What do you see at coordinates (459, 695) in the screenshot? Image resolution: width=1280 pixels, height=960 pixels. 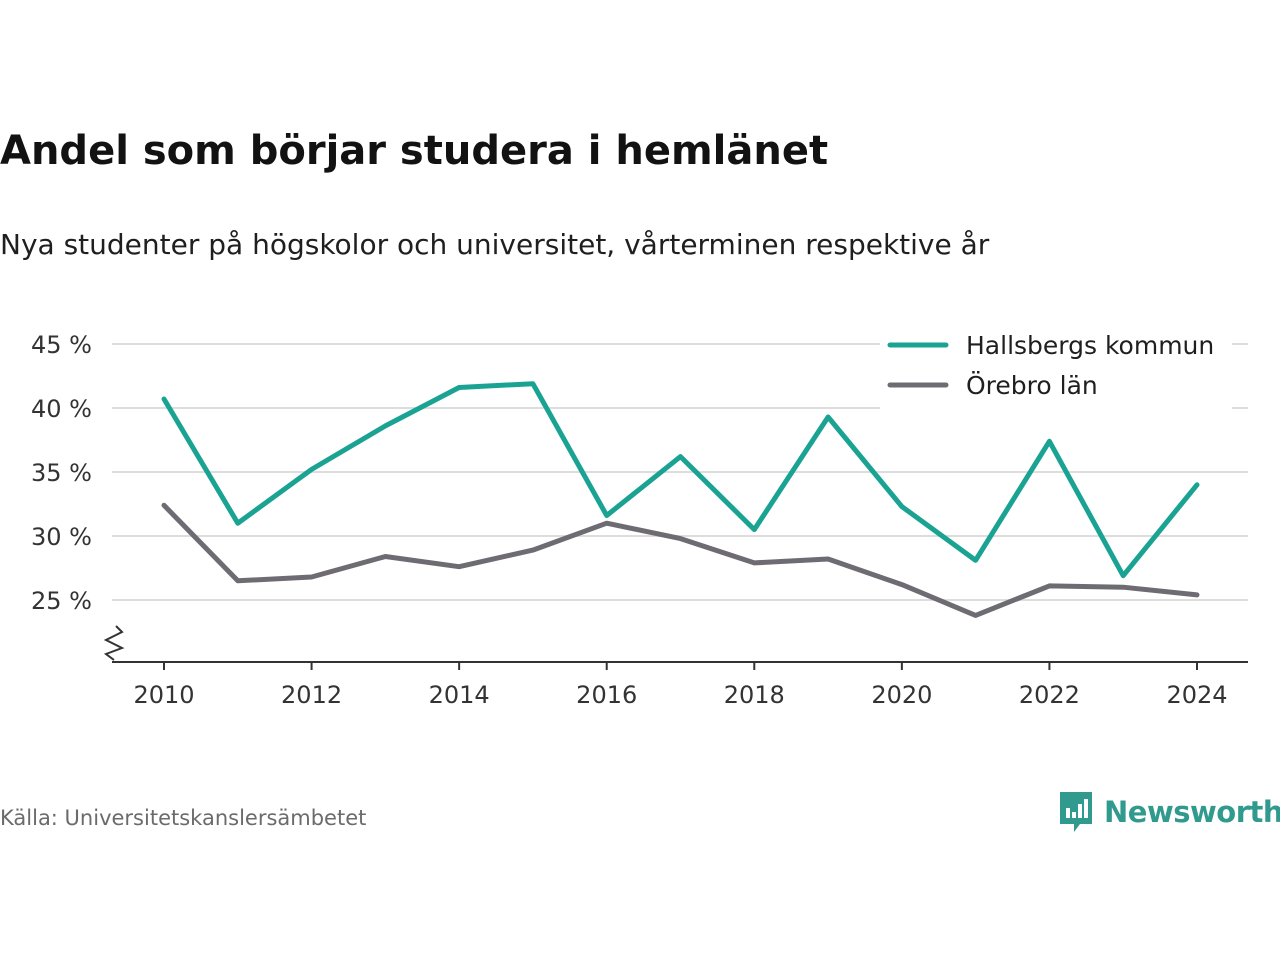 I see `x-tick-label: 2014` at bounding box center [459, 695].